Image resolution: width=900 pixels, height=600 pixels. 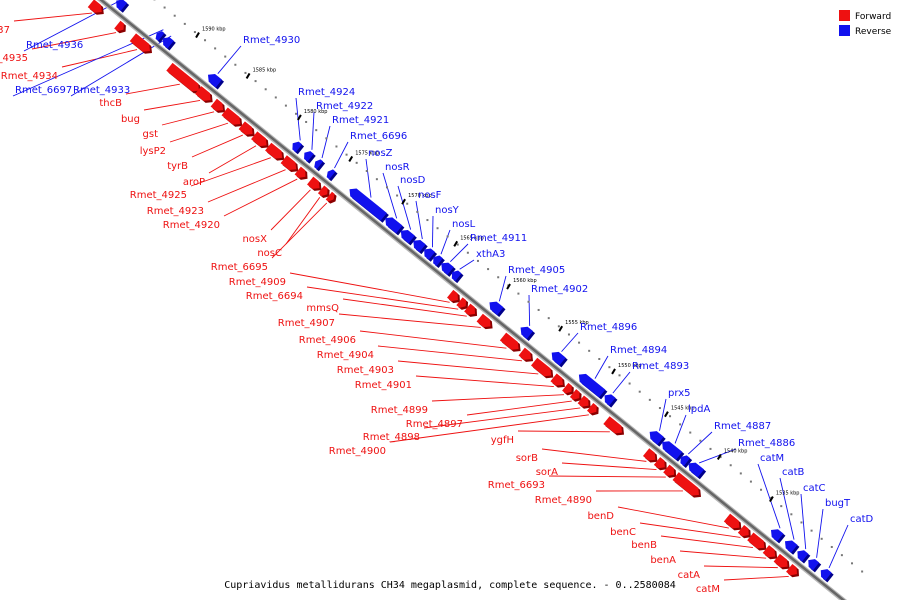 I want to click on gene-Rmet_4890-forward, so click(x=687, y=485).